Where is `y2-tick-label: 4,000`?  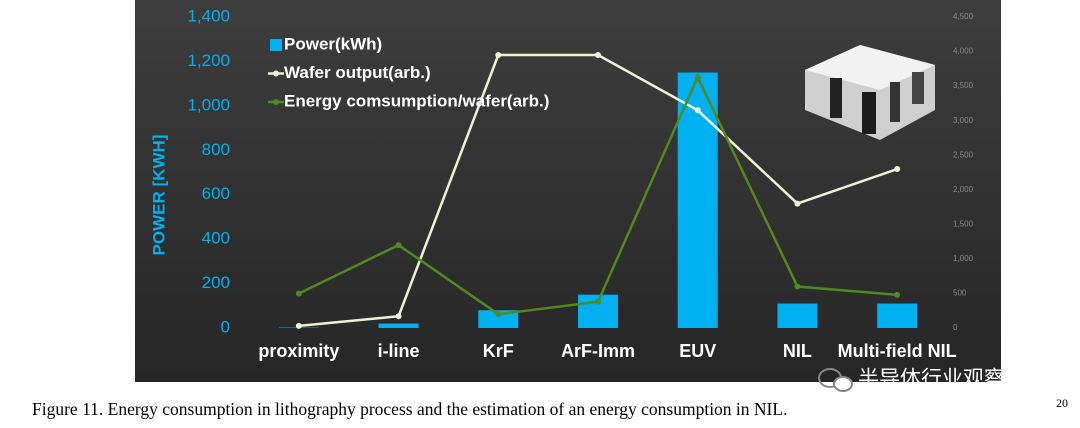 y2-tick-label: 4,000 is located at coordinates (963, 51).